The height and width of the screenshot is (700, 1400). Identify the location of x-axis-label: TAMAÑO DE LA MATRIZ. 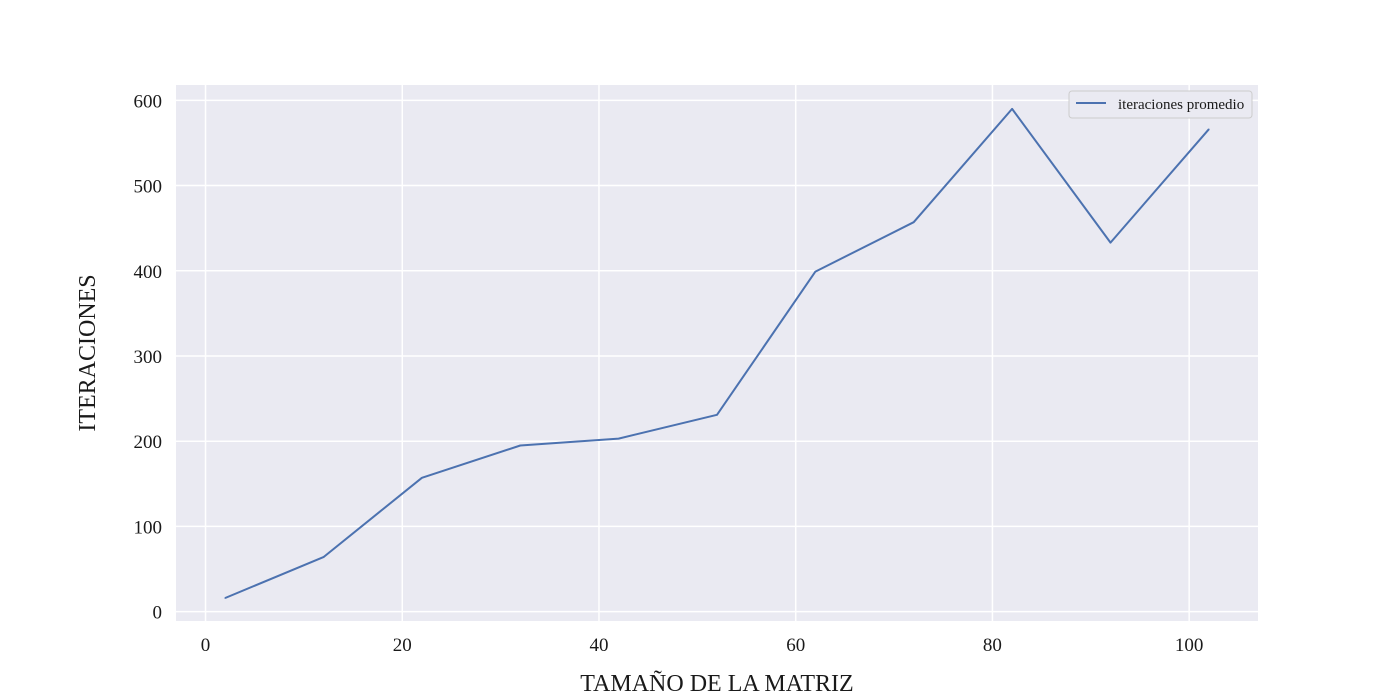
(716, 684).